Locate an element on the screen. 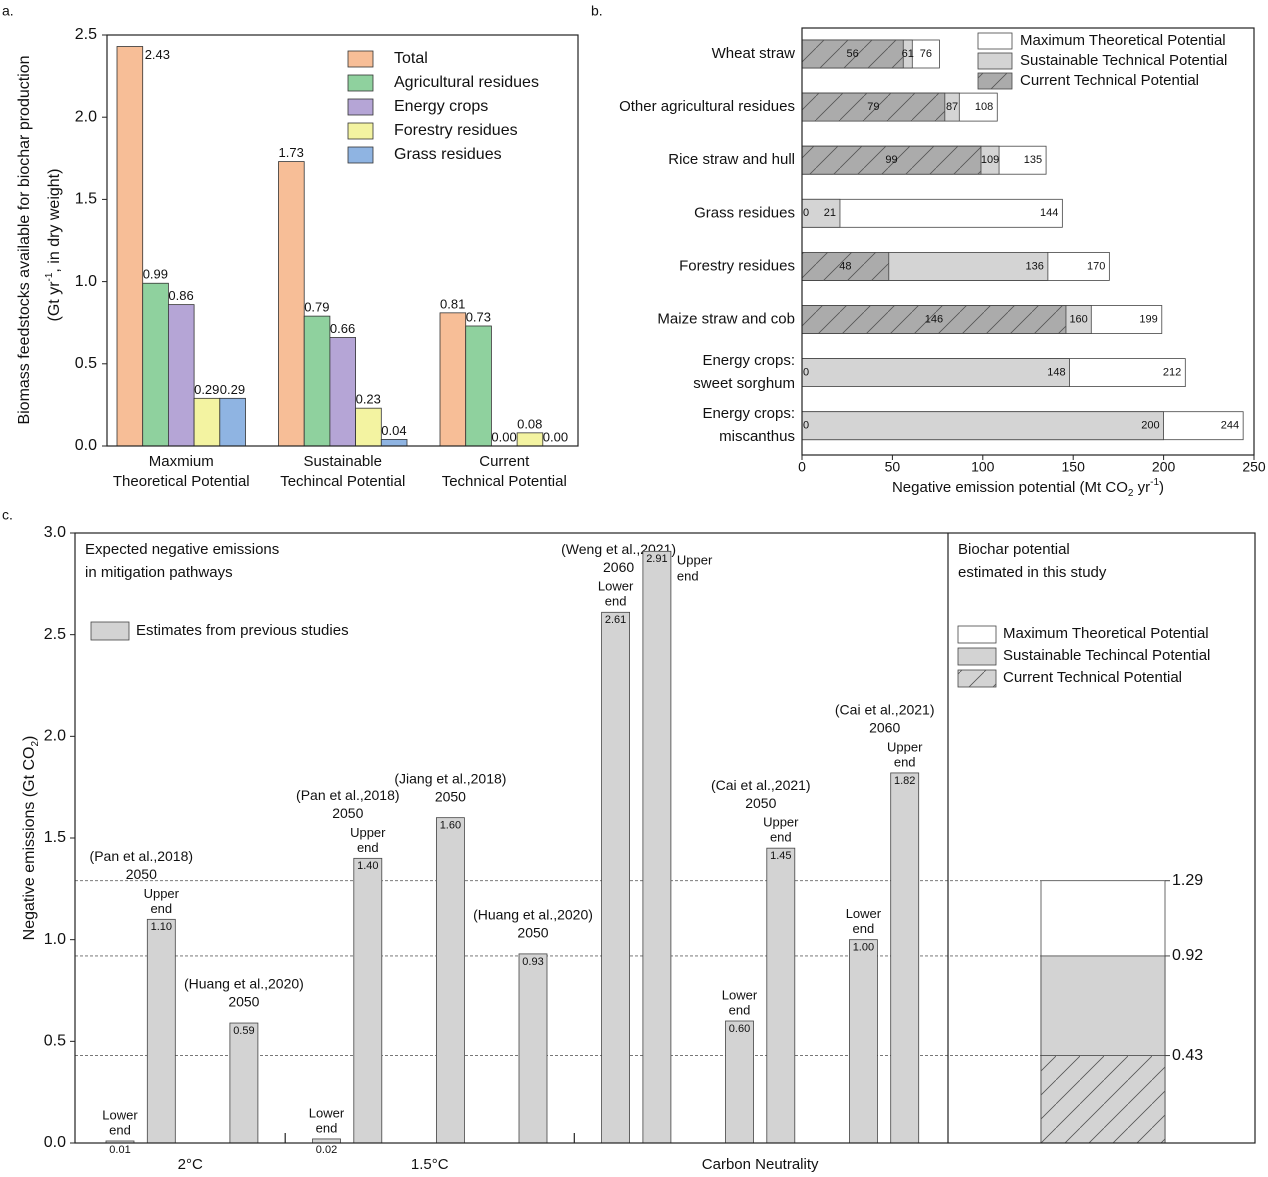  x-tick-label: 50 is located at coordinates (893, 467).